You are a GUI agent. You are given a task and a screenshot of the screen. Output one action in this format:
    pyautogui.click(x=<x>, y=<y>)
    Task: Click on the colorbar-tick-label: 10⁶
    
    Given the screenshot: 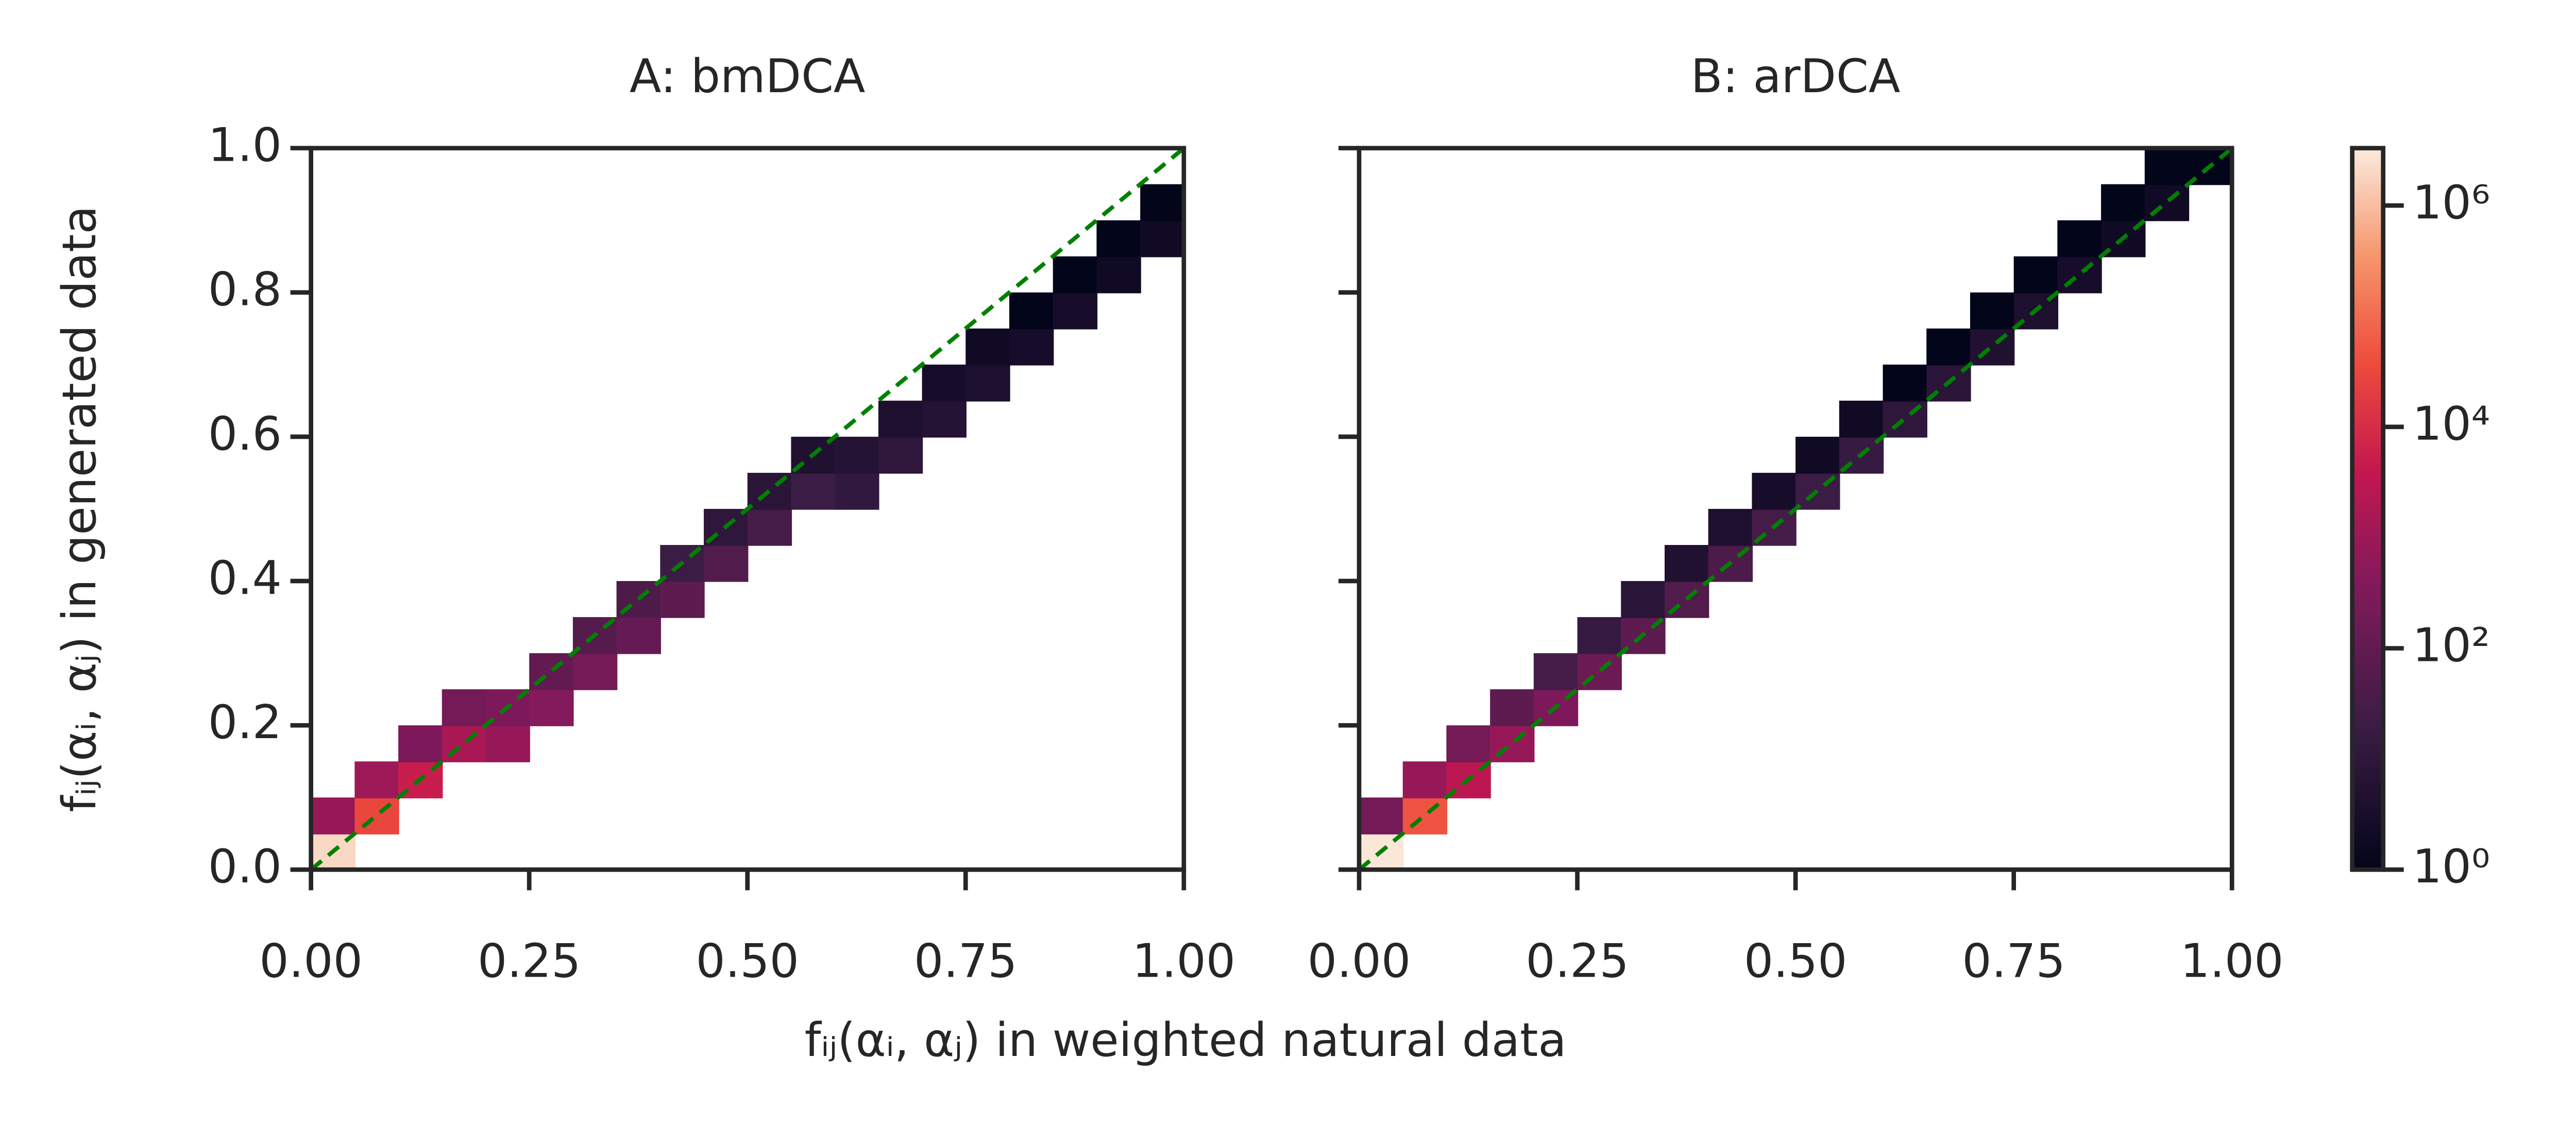 What is the action you would take?
    pyautogui.click(x=2451, y=203)
    